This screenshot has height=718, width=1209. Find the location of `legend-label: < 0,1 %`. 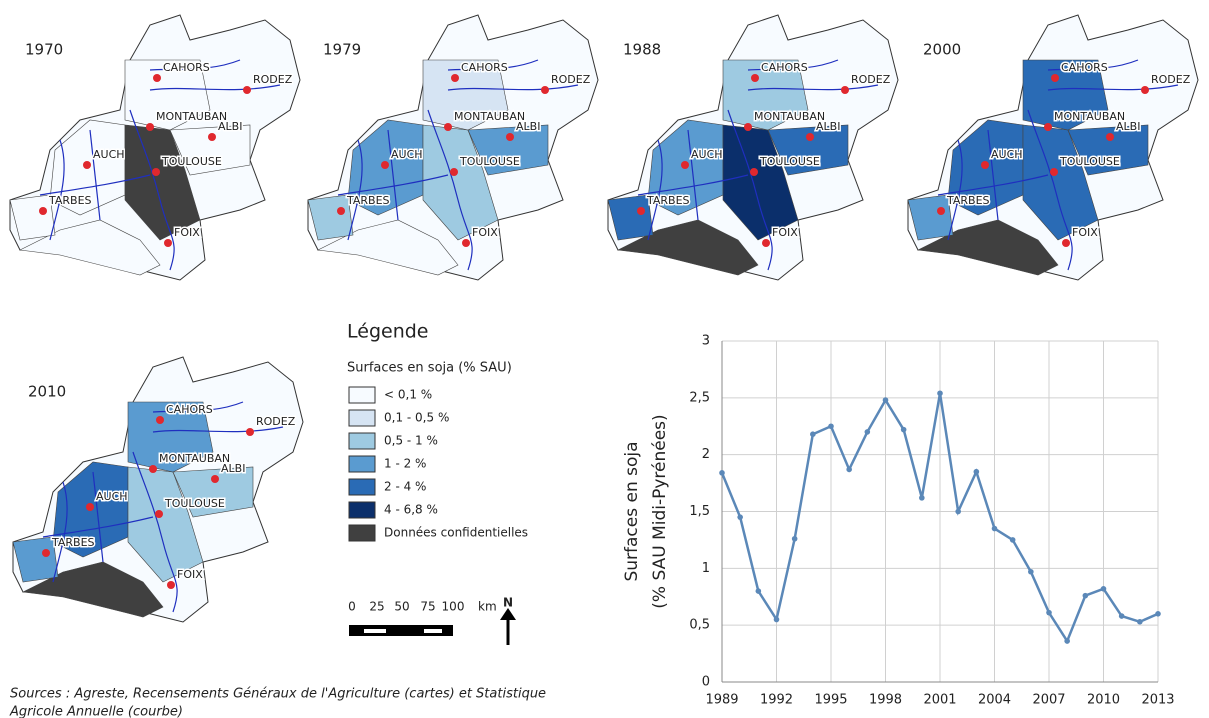

legend-label: < 0,1 % is located at coordinates (408, 395).